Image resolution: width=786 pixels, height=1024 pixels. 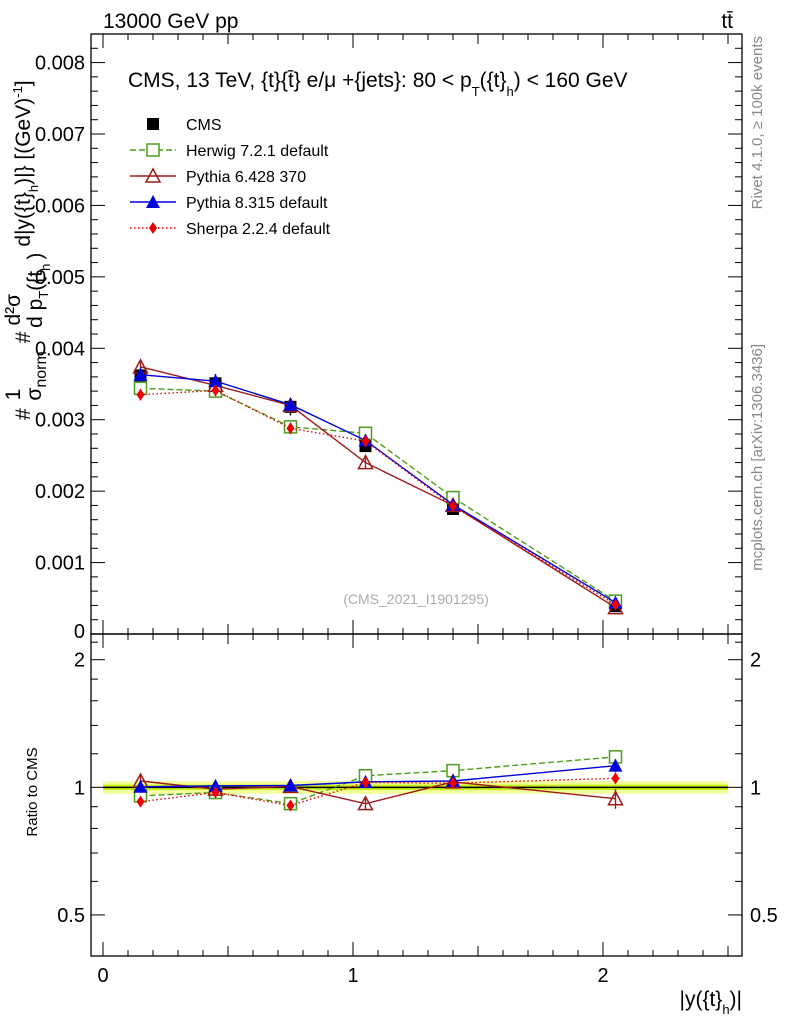 What do you see at coordinates (71, 916) in the screenshot?
I see `ratio-y-tick-label: 0.5` at bounding box center [71, 916].